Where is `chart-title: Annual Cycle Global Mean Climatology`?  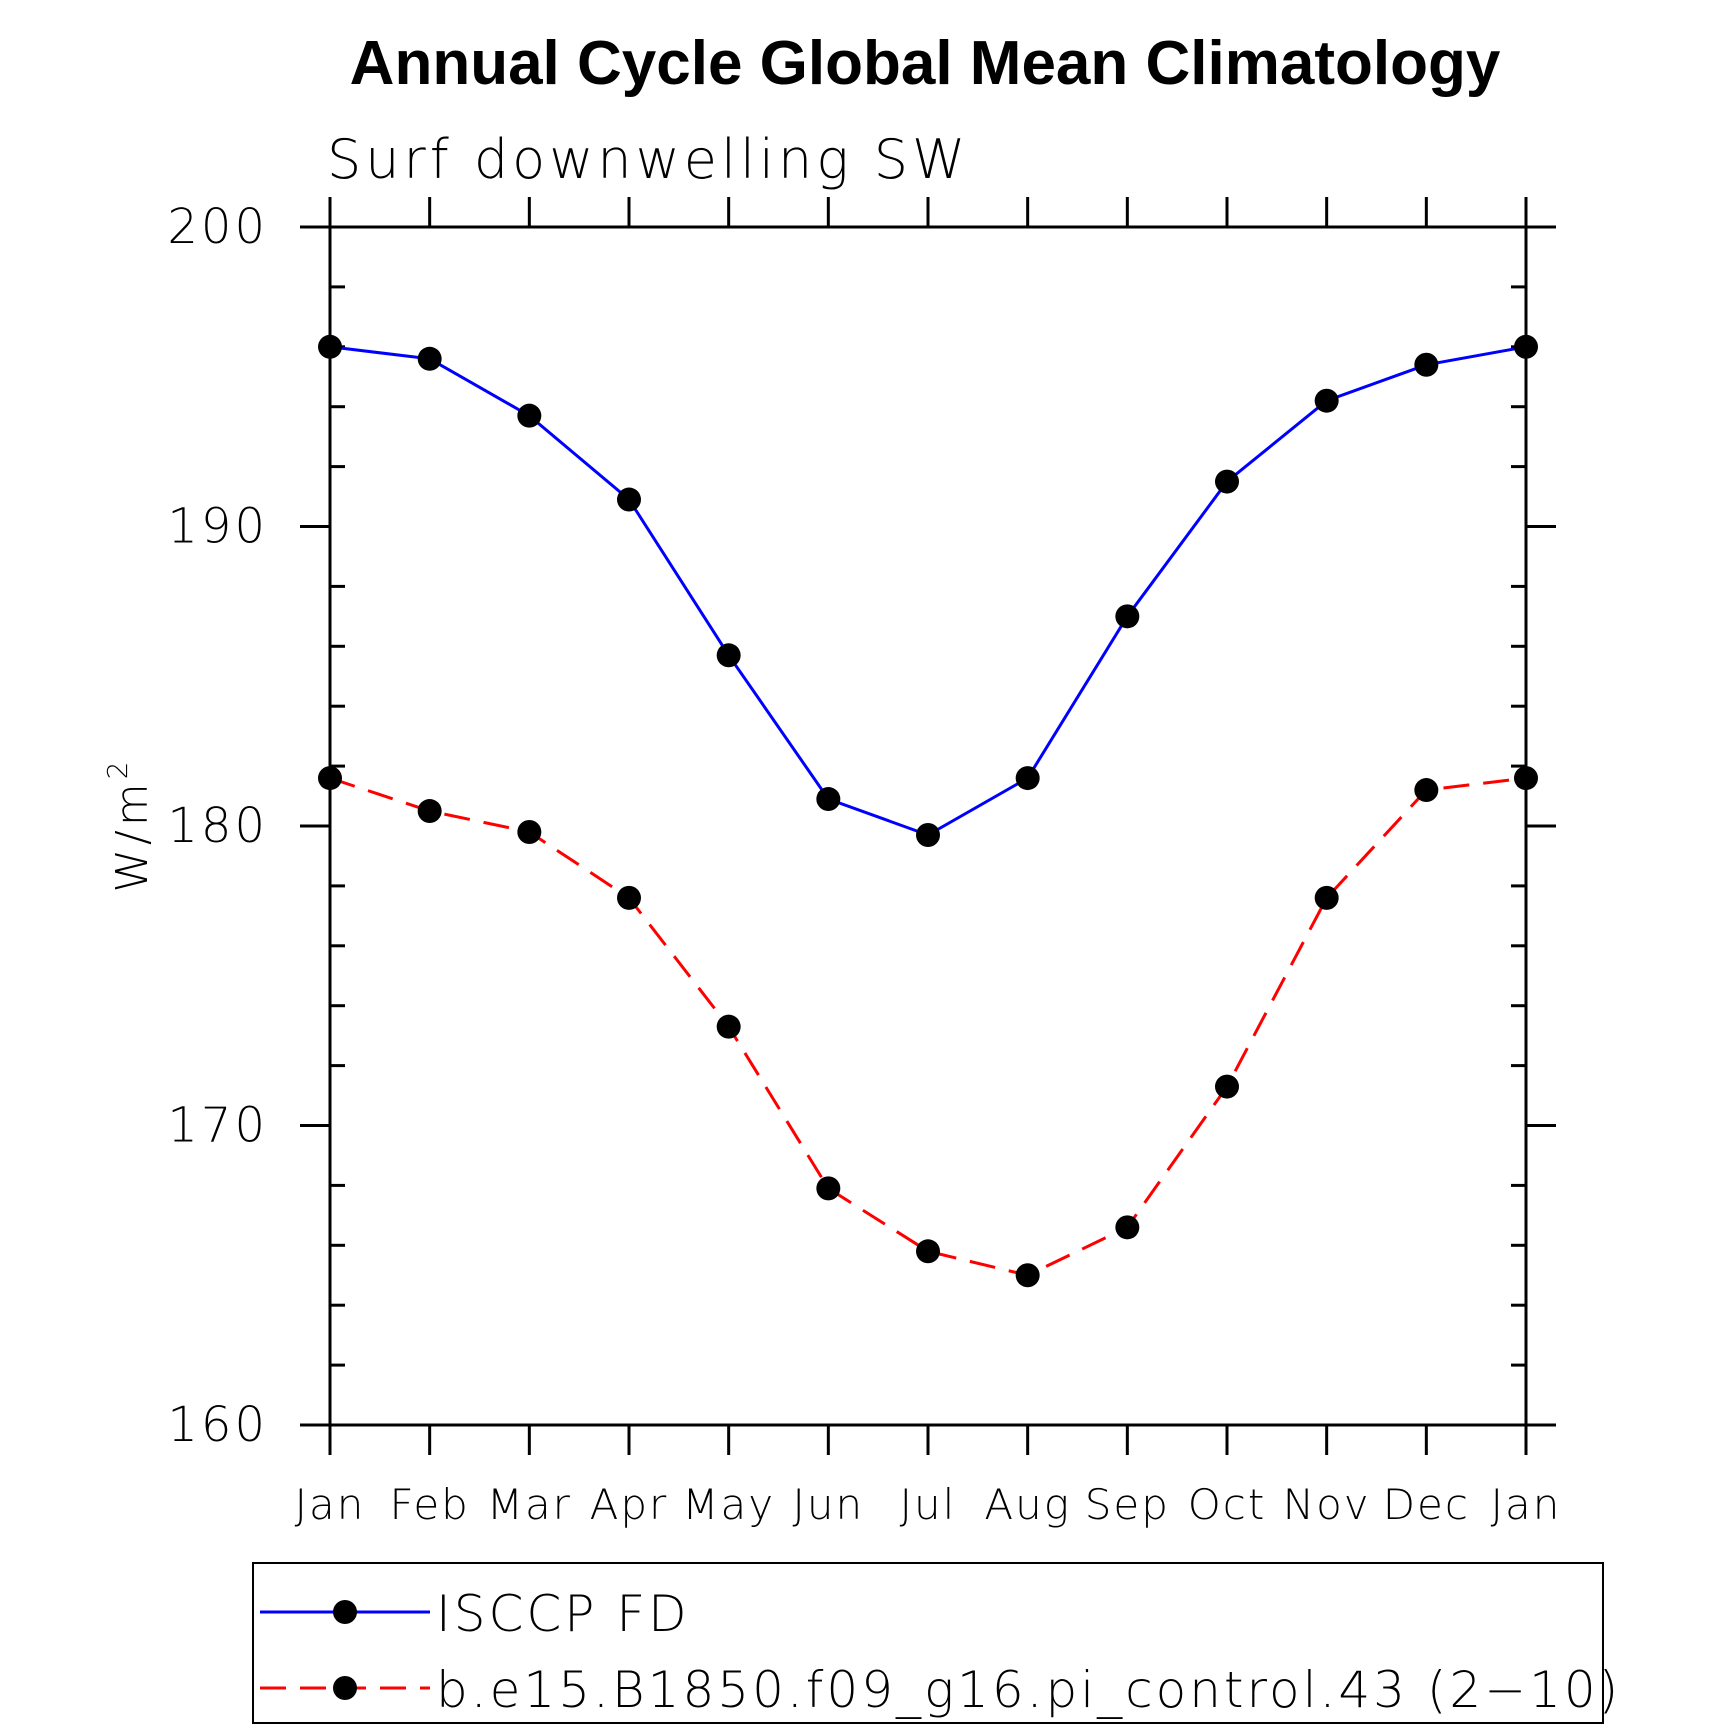
chart-title: Annual Cycle Global Mean Climatology is located at coordinates (925, 63).